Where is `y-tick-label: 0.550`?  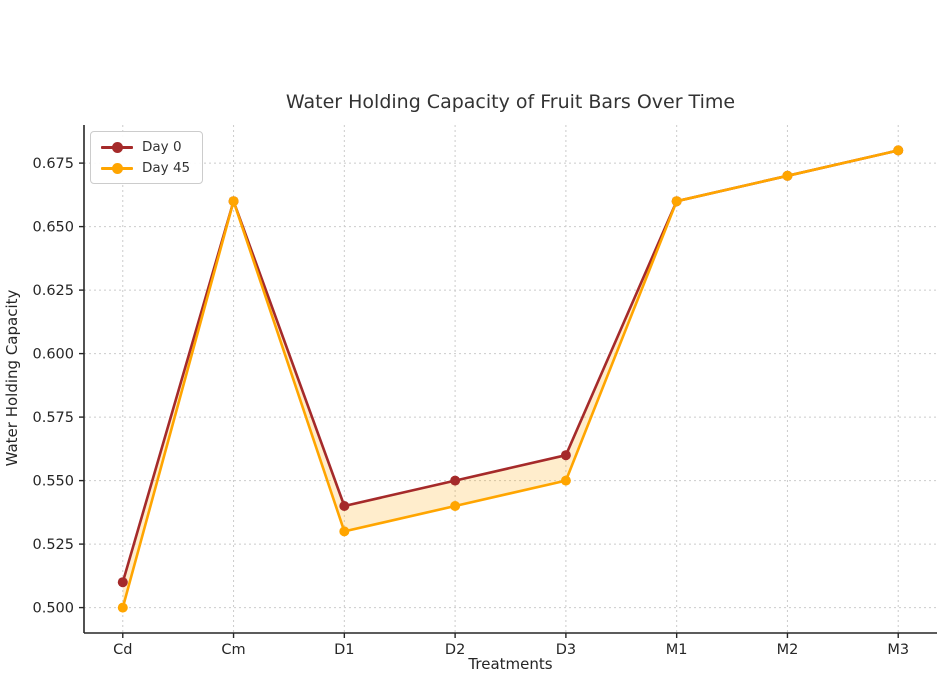 y-tick-label: 0.550 is located at coordinates (53, 482).